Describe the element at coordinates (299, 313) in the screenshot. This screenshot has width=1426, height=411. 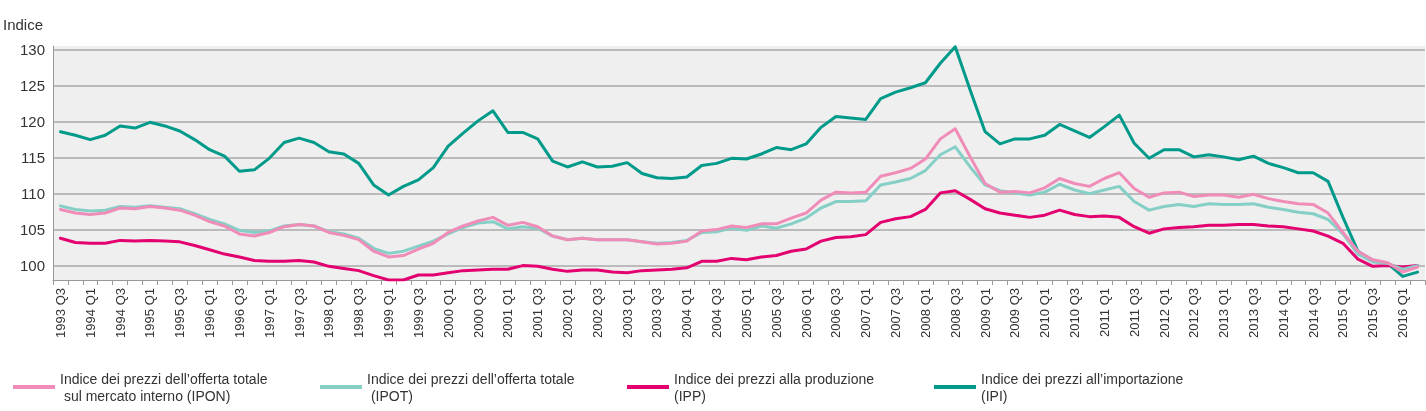
I see `x-tick-label: 1997 Q3` at that location.